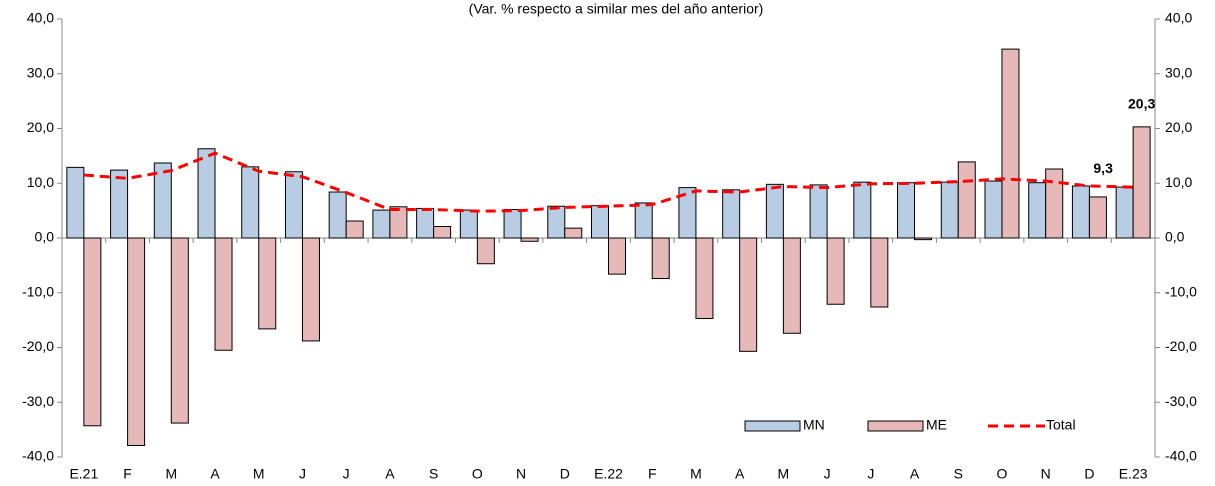  Describe the element at coordinates (38, 291) in the screenshot. I see `y-tick-label: -10,0` at that location.